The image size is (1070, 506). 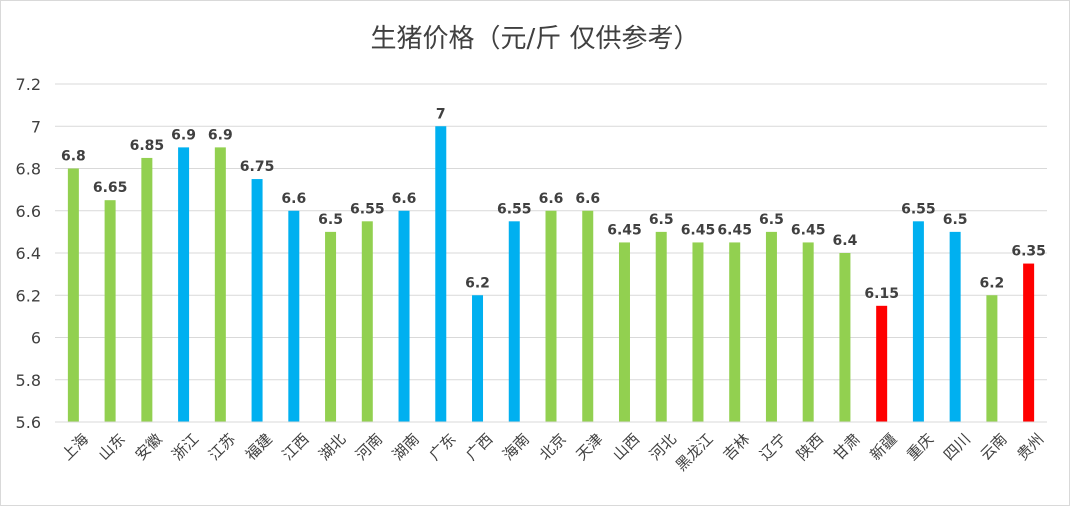 What do you see at coordinates (75, 447) in the screenshot?
I see `x-tick-label: 上海` at bounding box center [75, 447].